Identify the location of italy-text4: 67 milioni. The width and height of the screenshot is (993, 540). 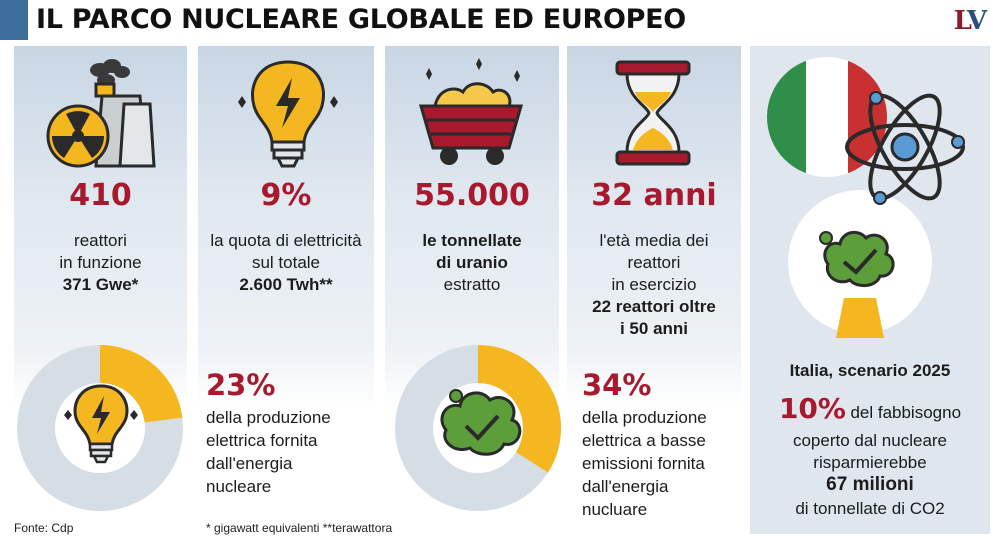
(870, 484).